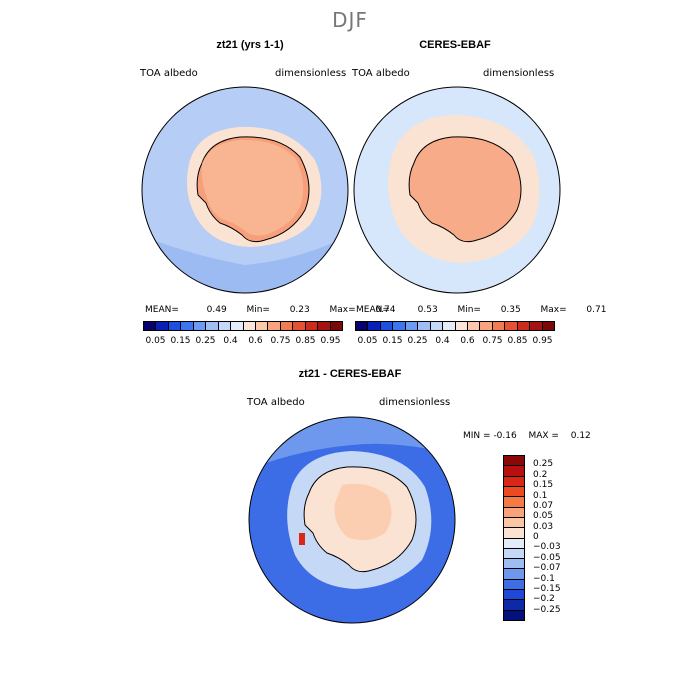 This screenshot has height=700, width=700. Describe the element at coordinates (527, 436) in the screenshot. I see `diff-stats: MIN = -0.16 MAX = 0.12` at that location.